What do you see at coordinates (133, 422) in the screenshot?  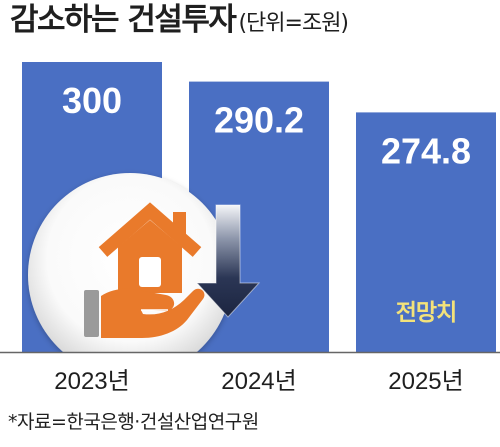 I see `source-note: *자료=한국은행·건설산업연구원` at bounding box center [133, 422].